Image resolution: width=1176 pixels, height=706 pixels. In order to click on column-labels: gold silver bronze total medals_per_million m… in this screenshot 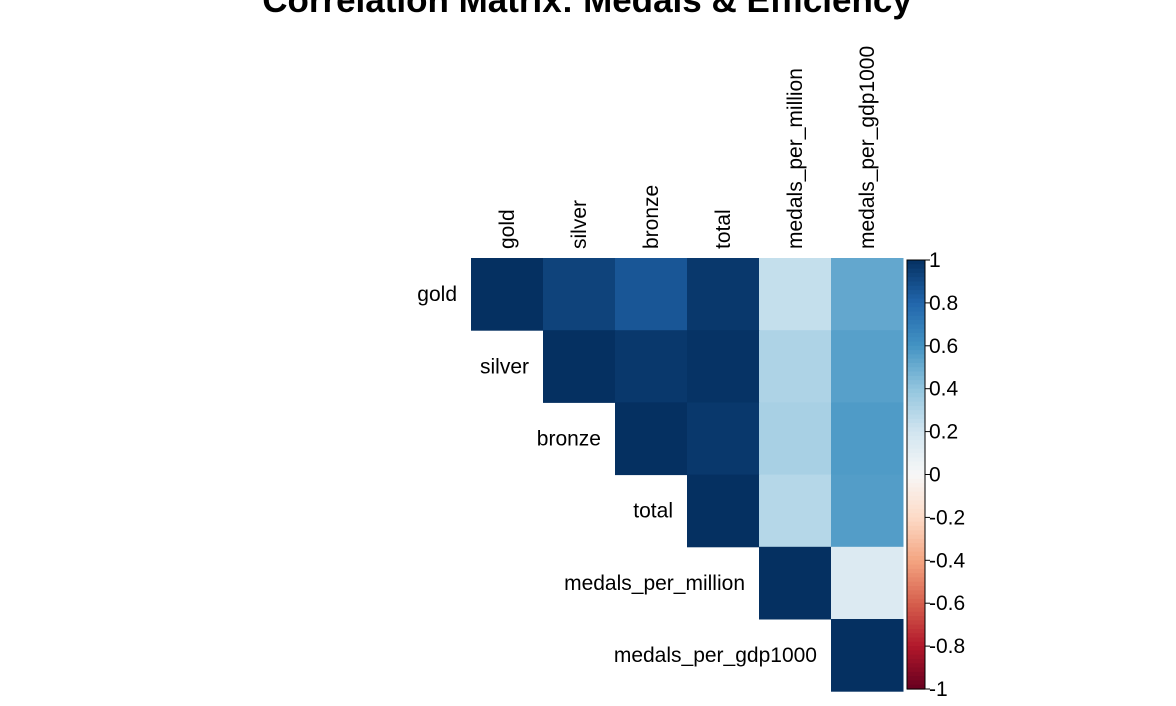, I will do `click(687, 147)`.